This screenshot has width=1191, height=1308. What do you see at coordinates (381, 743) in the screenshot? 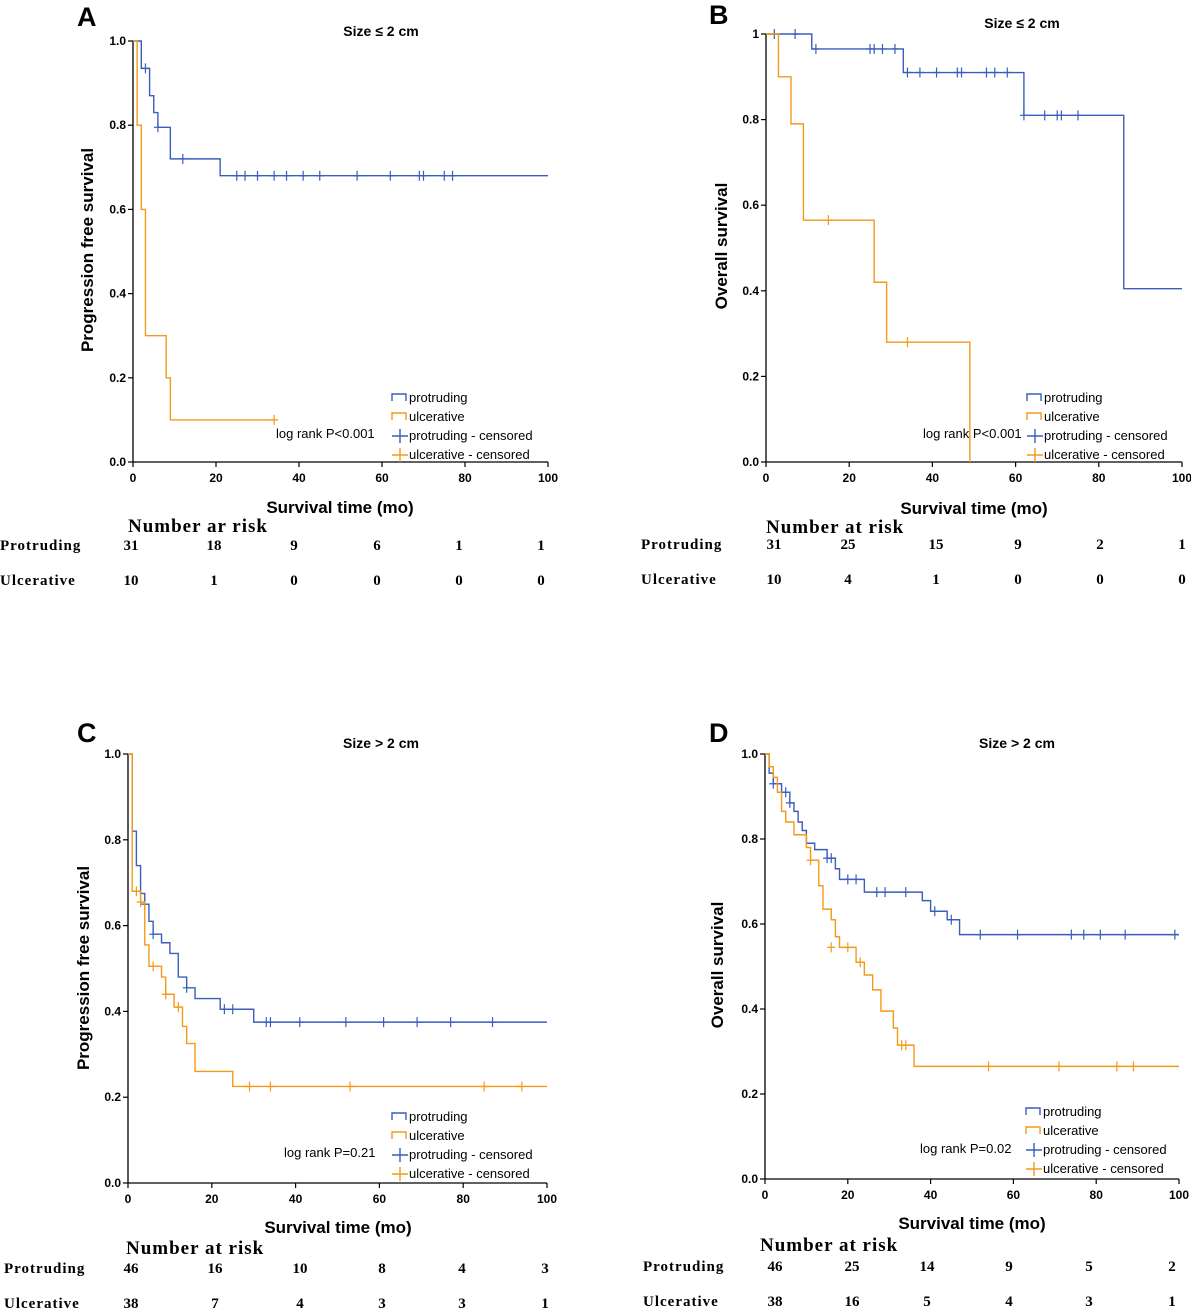
I see `chart-title: Size > 2 cm` at bounding box center [381, 743].